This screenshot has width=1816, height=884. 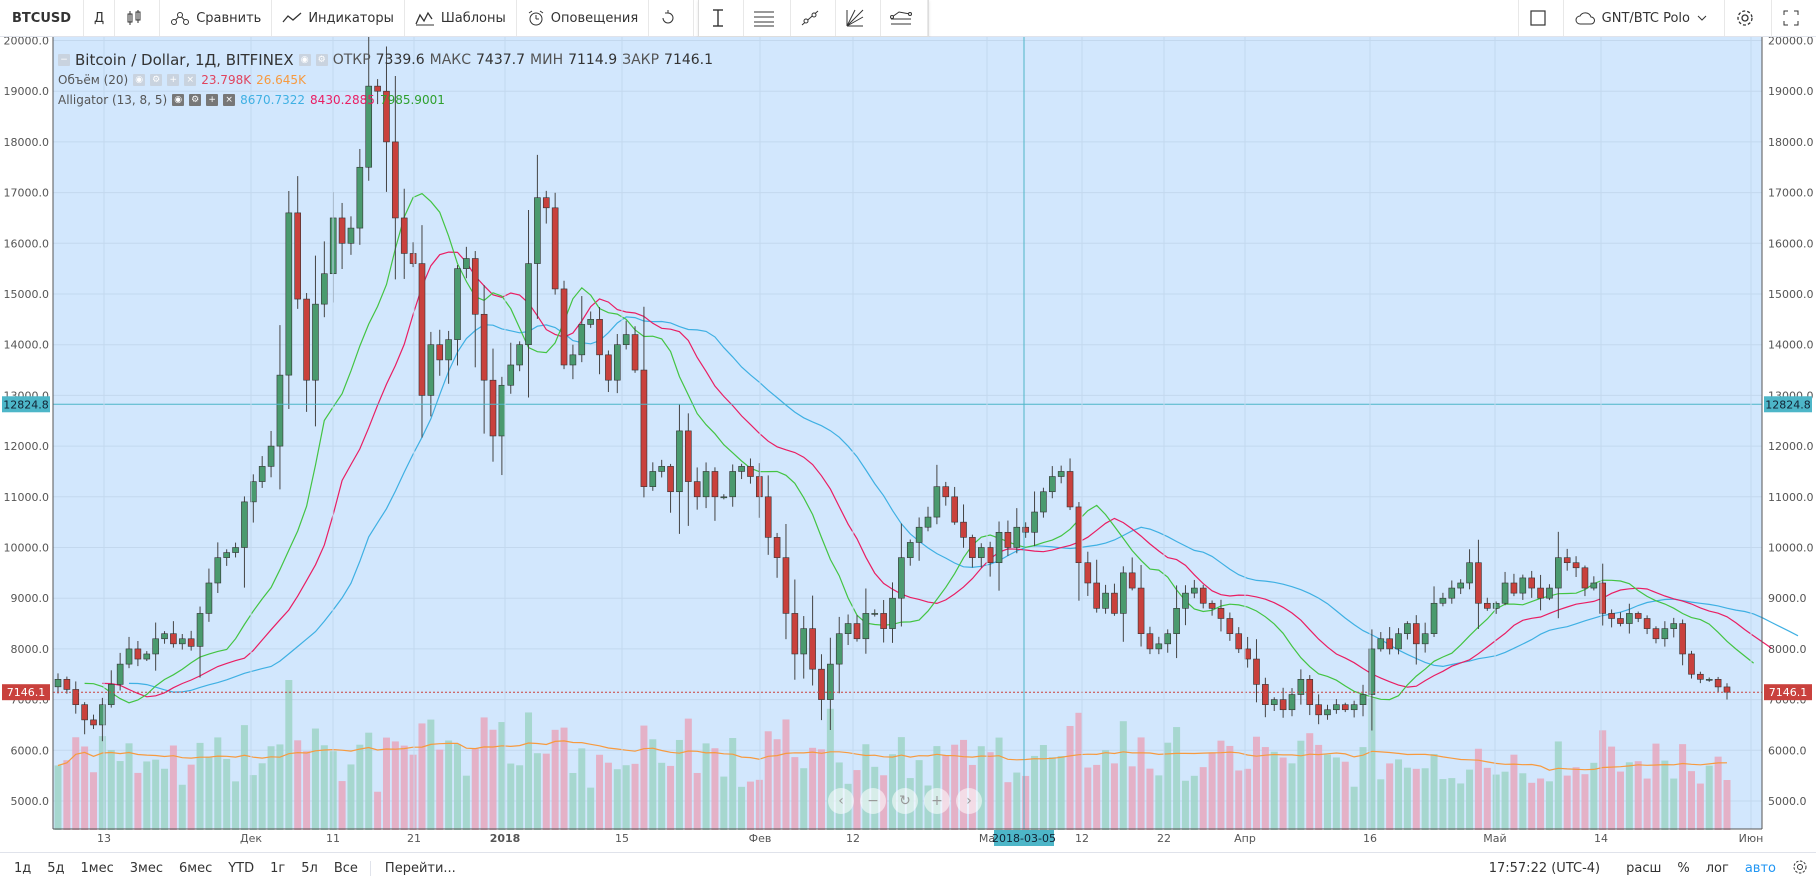 What do you see at coordinates (461, 18) in the screenshot?
I see `templates-button: Шаблоны` at bounding box center [461, 18].